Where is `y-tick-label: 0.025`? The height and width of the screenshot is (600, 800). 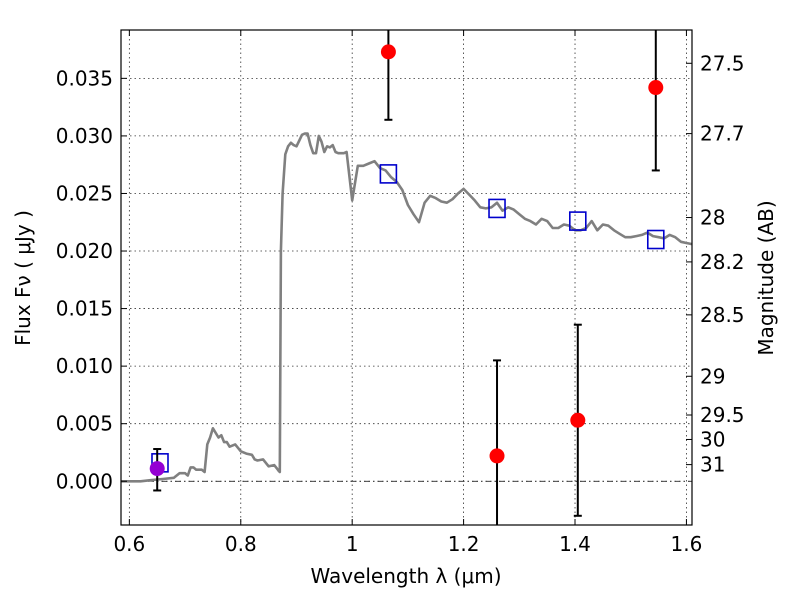
y-tick-label: 0.025 is located at coordinates (84, 193).